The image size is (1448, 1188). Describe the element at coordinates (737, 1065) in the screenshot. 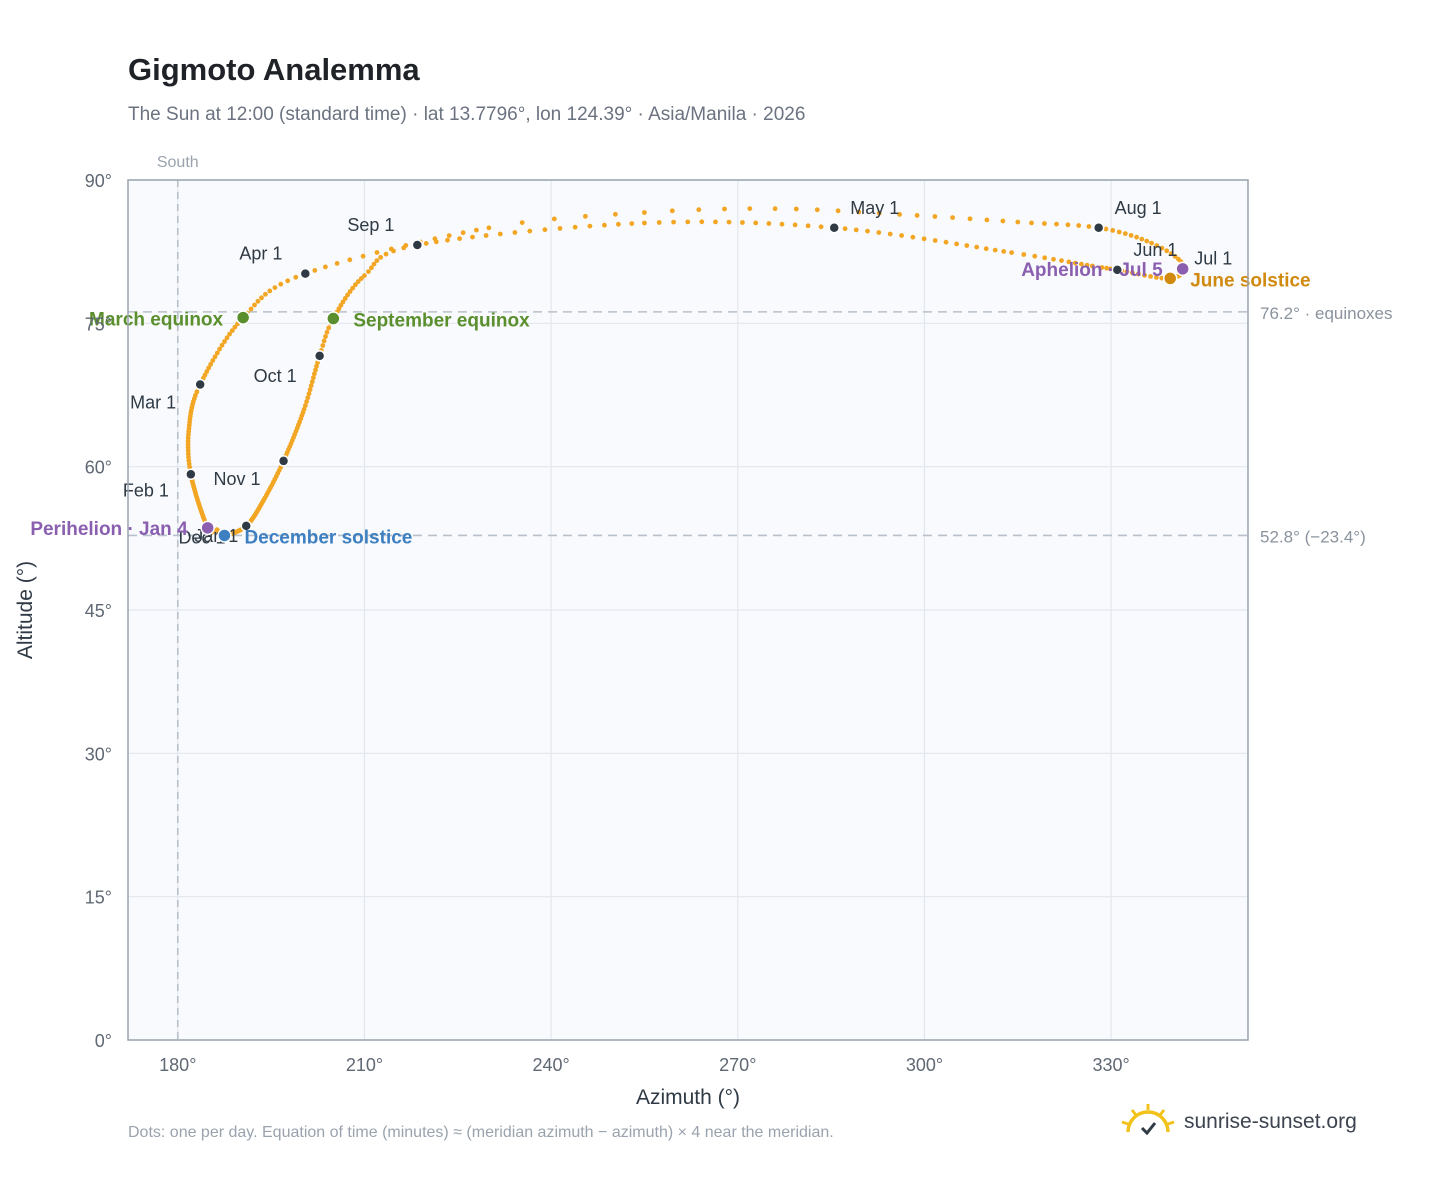

I see `x-tick-label: 270°` at that location.